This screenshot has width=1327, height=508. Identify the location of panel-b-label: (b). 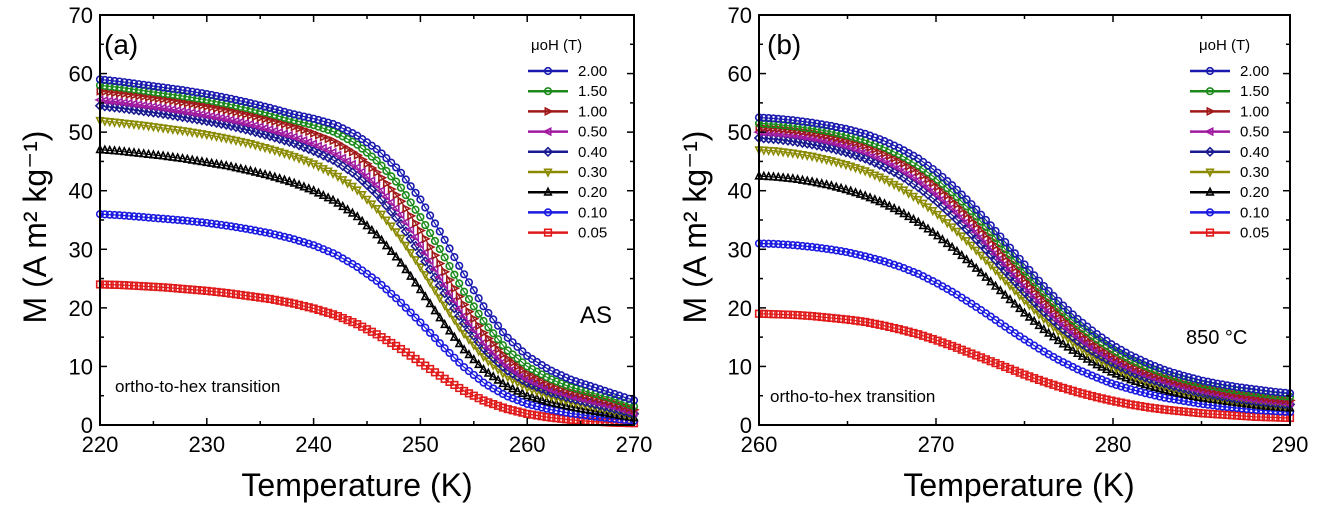
(784, 44).